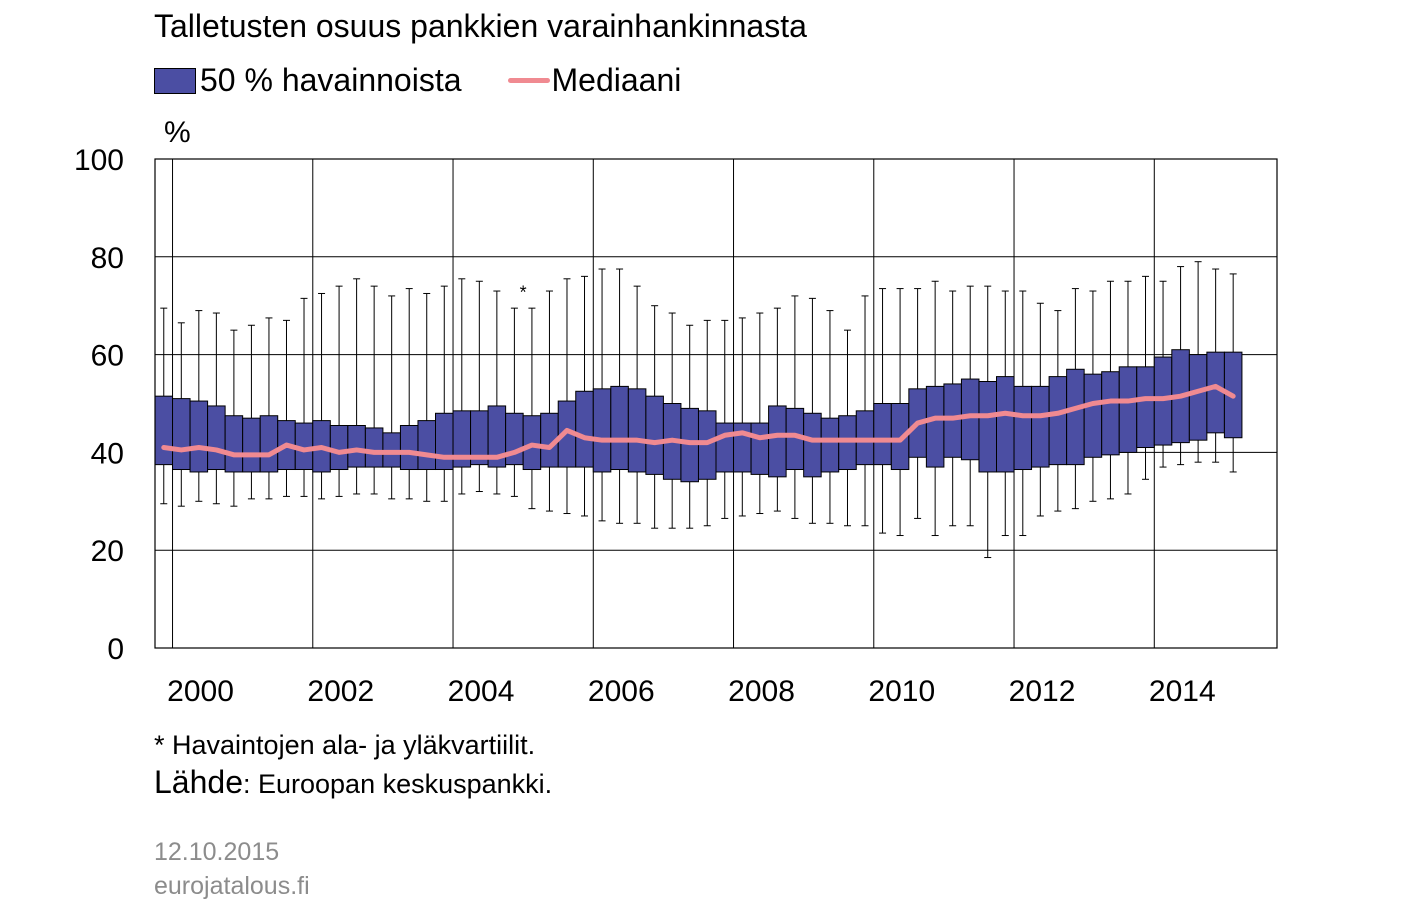 The width and height of the screenshot is (1407, 919). I want to click on source-text: : Euroopan keskuspankki., so click(397, 784).